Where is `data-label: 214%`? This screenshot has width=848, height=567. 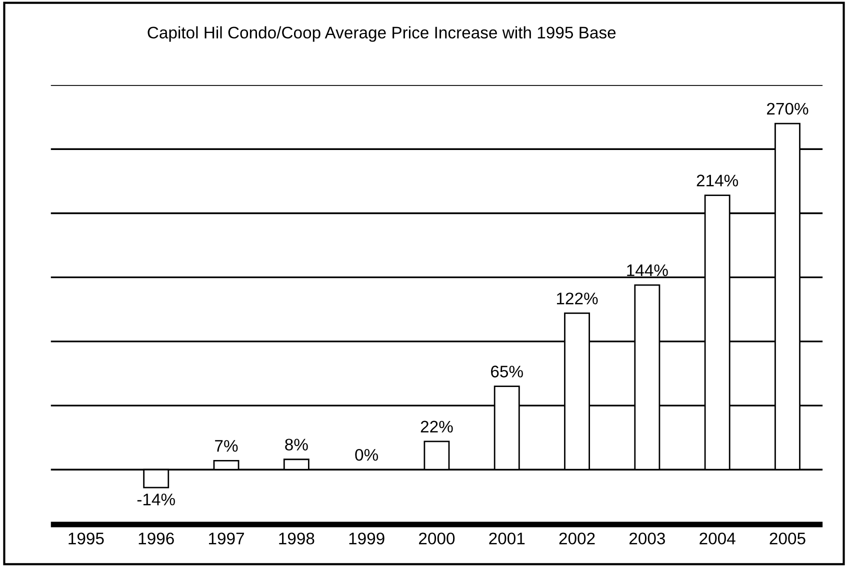
data-label: 214% is located at coordinates (717, 180).